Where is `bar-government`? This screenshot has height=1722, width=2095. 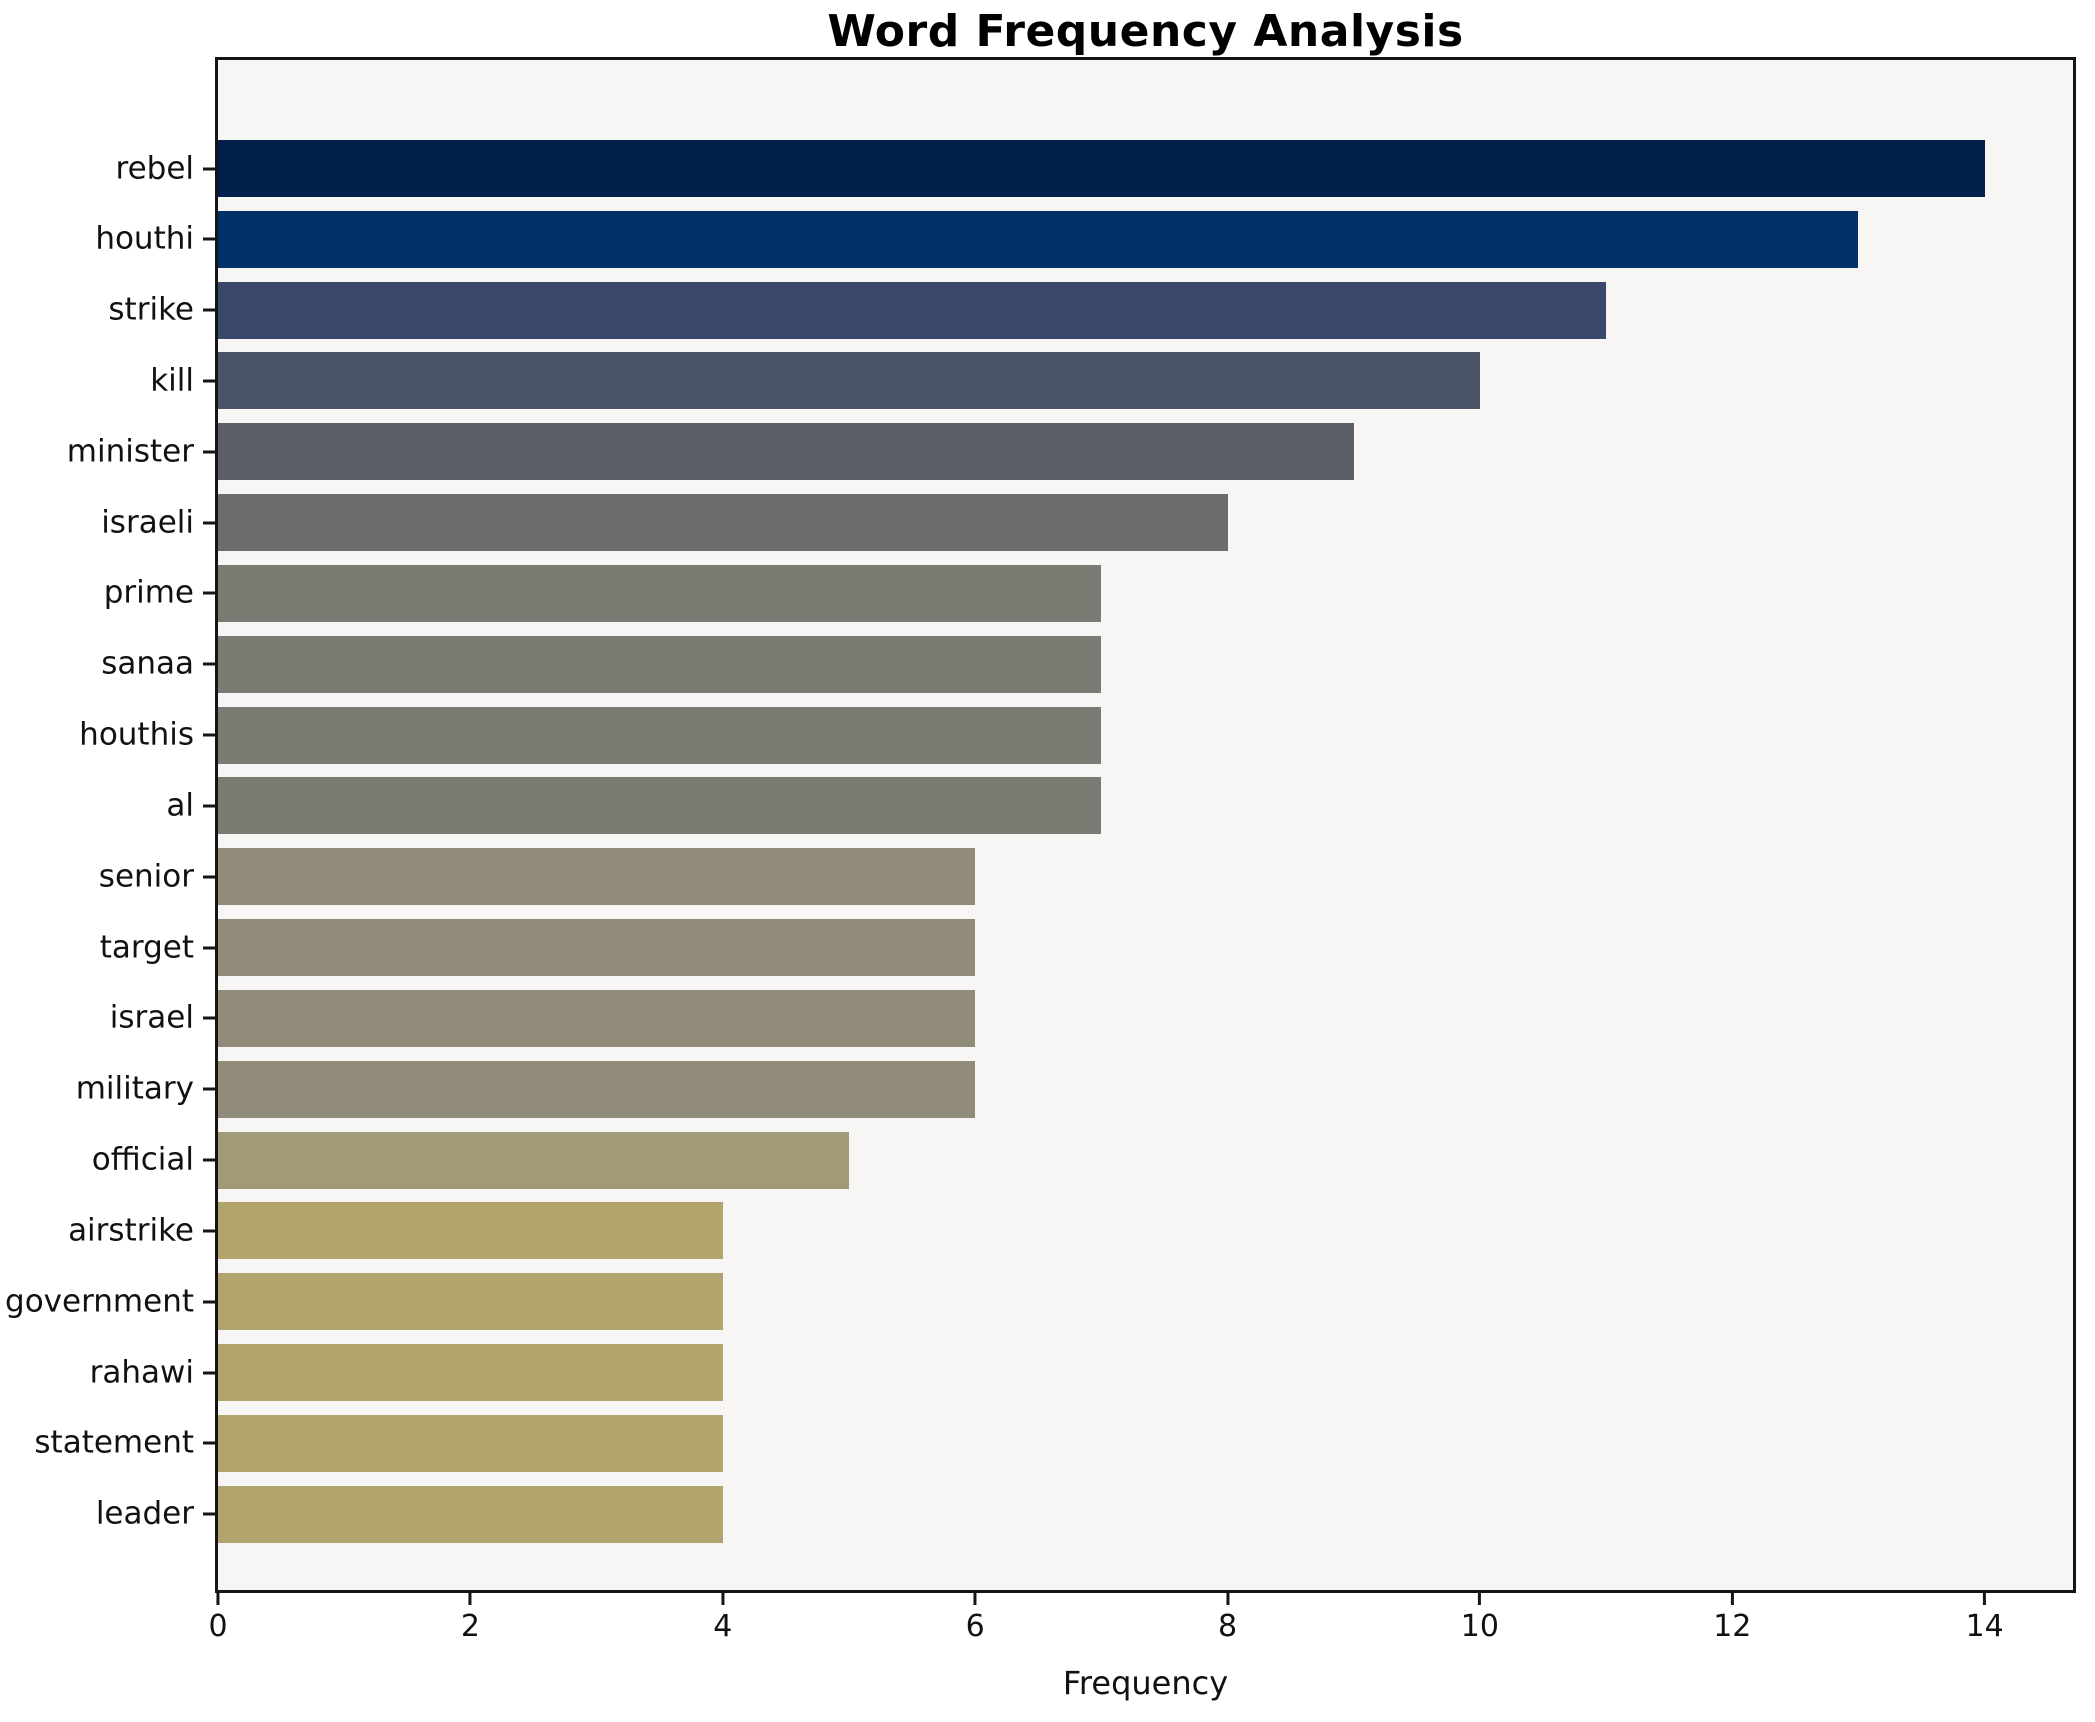
bar-government is located at coordinates (470, 1302).